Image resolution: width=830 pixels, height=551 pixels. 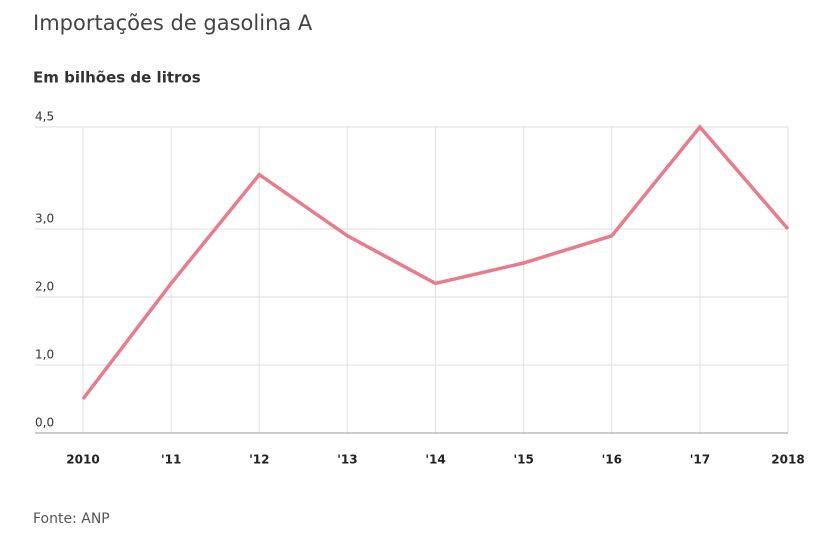 What do you see at coordinates (44, 423) in the screenshot?
I see `y-tick-label: 0,0` at bounding box center [44, 423].